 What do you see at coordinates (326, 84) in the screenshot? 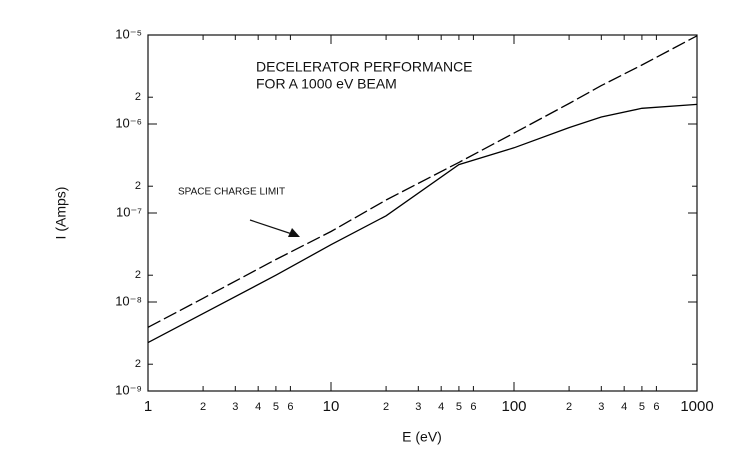
I see `chart-title: FOR A 1000 eV BEAM` at bounding box center [326, 84].